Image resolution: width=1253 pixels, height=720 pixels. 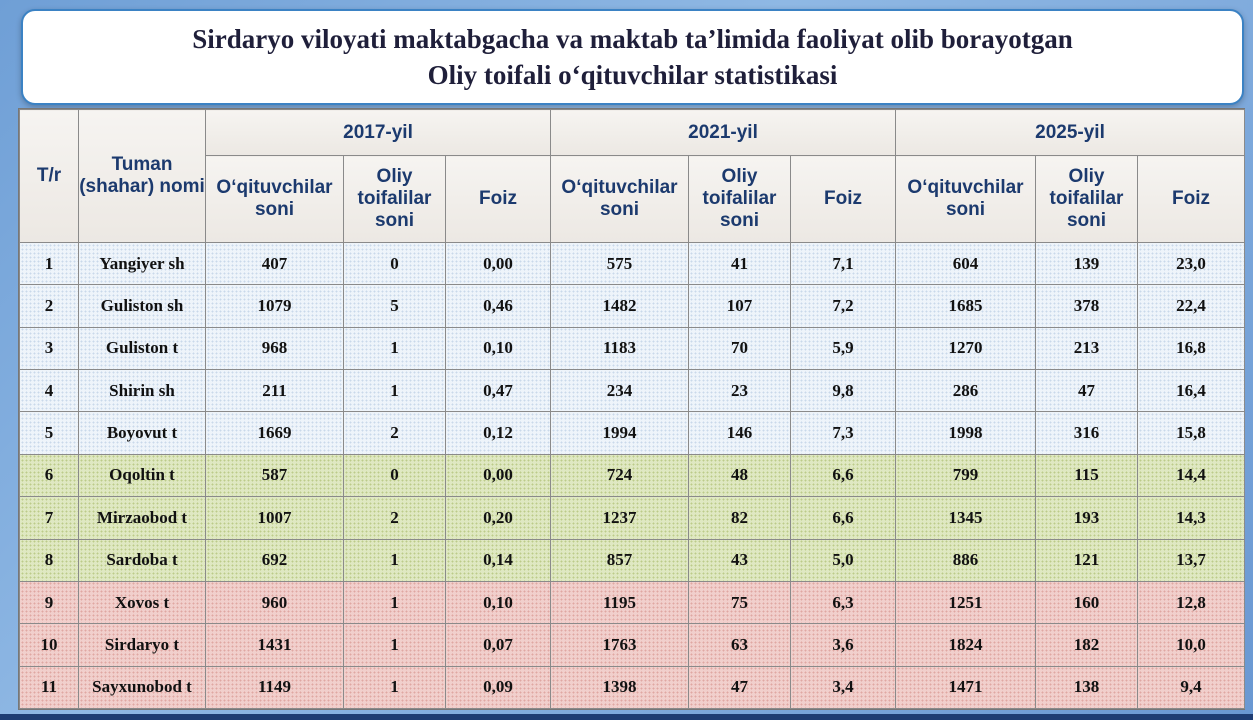 I want to click on row-number-cell: 3, so click(x=49, y=348).